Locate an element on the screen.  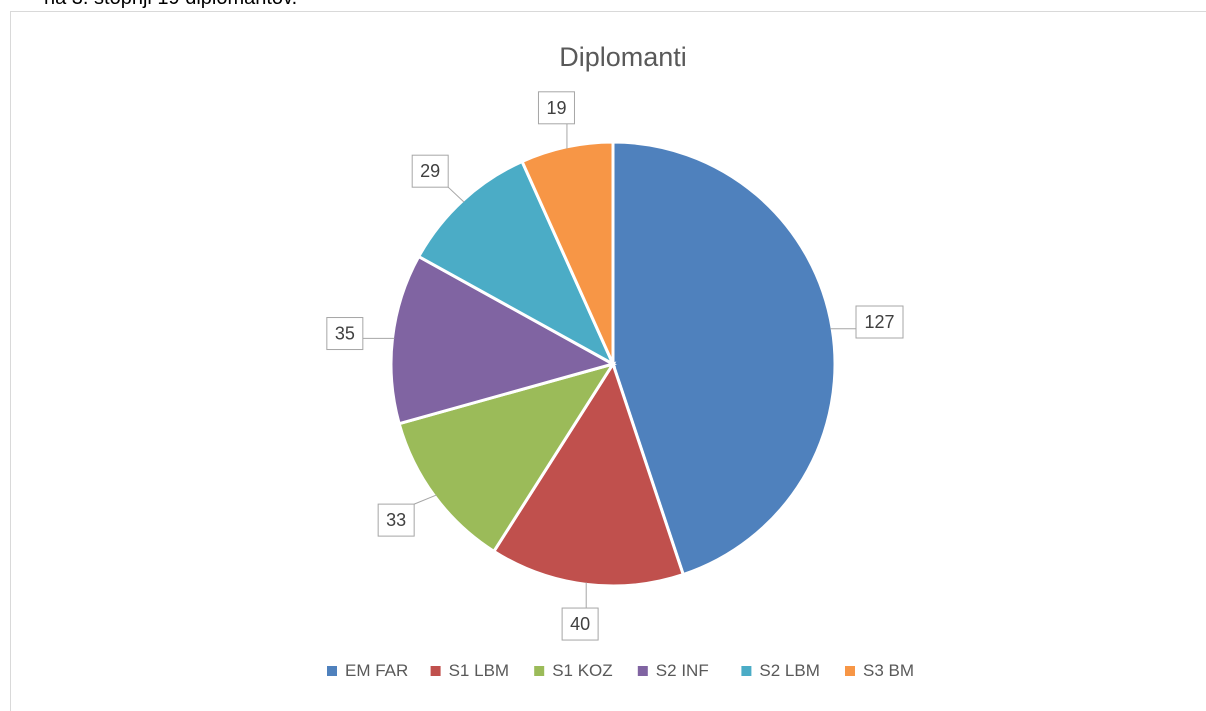
data-label-value: 127 is located at coordinates (879, 322).